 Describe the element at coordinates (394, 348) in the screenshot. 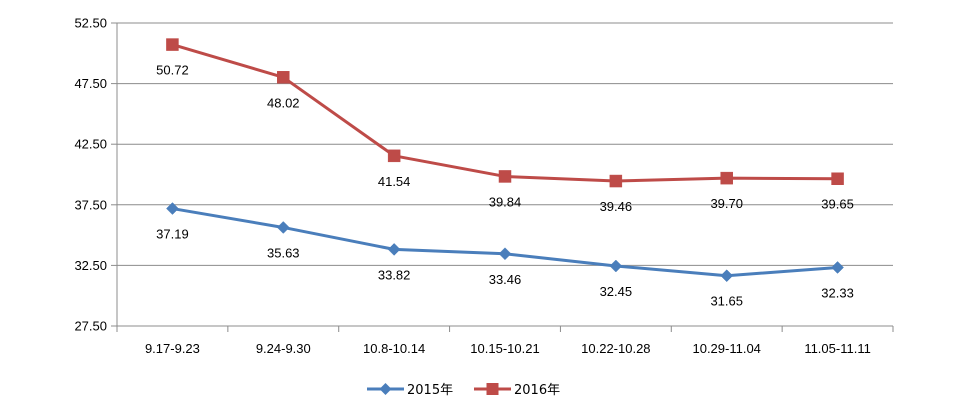

I see `x-tick-label: 10.8-10.14` at that location.